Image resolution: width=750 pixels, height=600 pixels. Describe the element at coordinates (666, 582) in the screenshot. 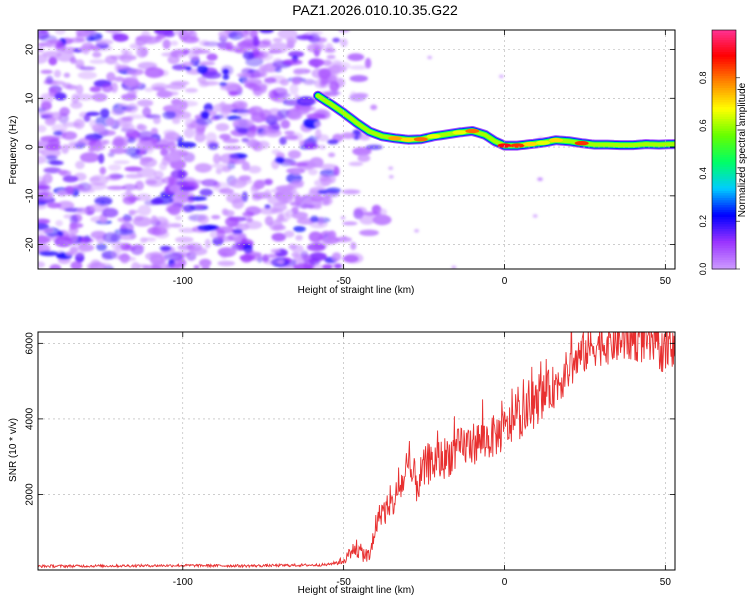

I see `bottom-x-tick-label: 50` at that location.